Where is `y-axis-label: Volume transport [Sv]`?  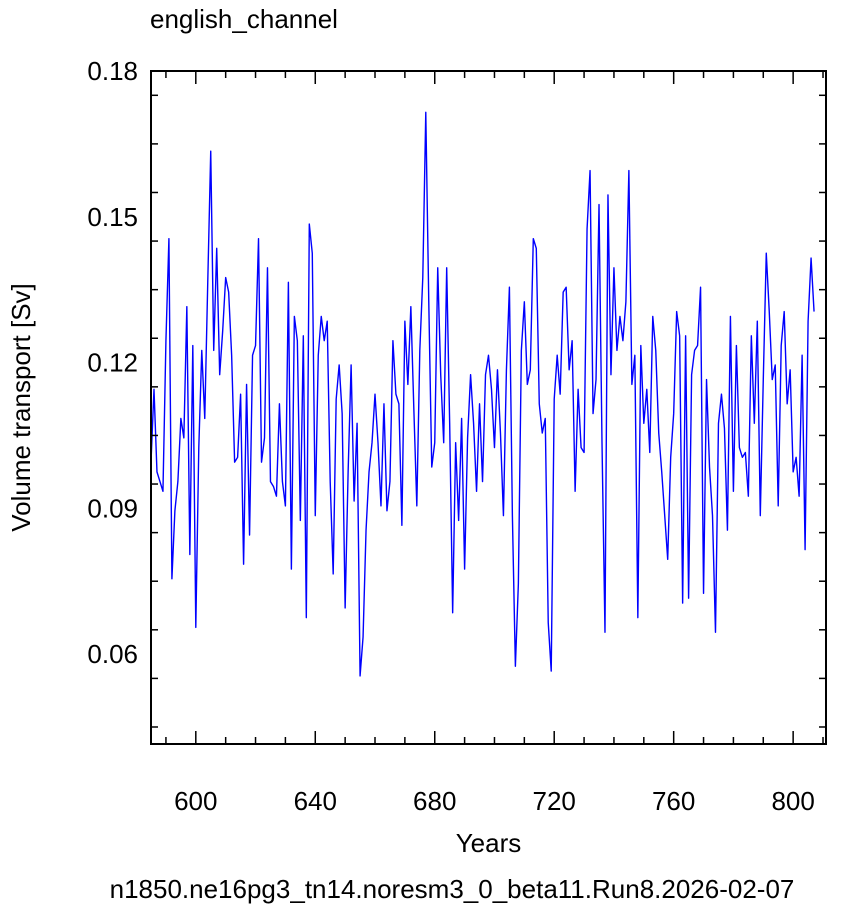
y-axis-label: Volume transport [Sv] is located at coordinates (21, 407).